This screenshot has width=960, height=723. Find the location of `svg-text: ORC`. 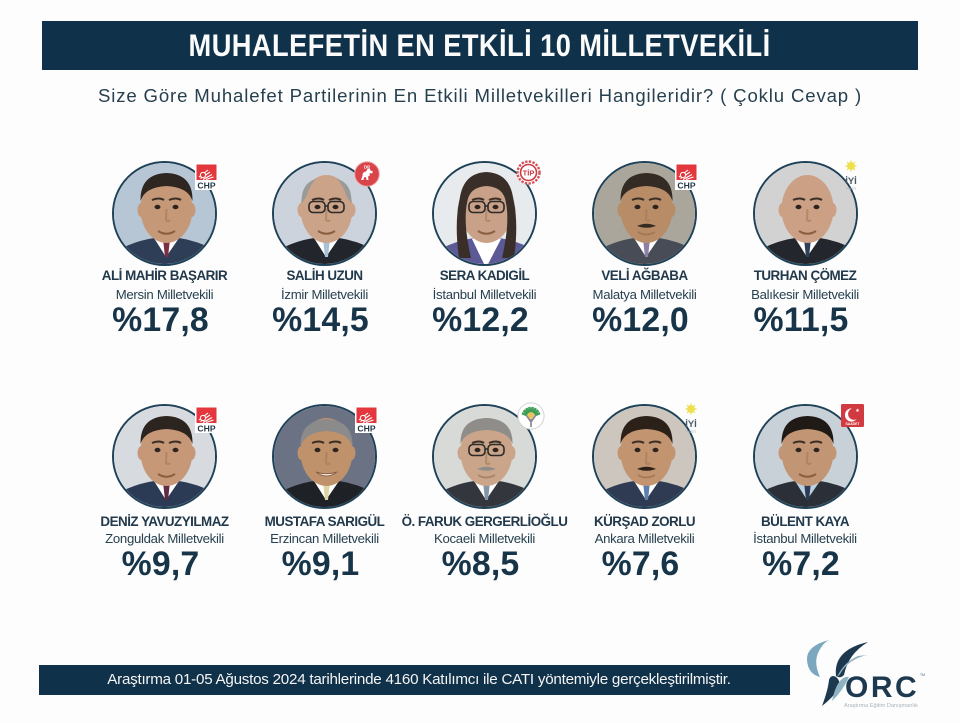

svg-text: ORC is located at coordinates (882, 687).